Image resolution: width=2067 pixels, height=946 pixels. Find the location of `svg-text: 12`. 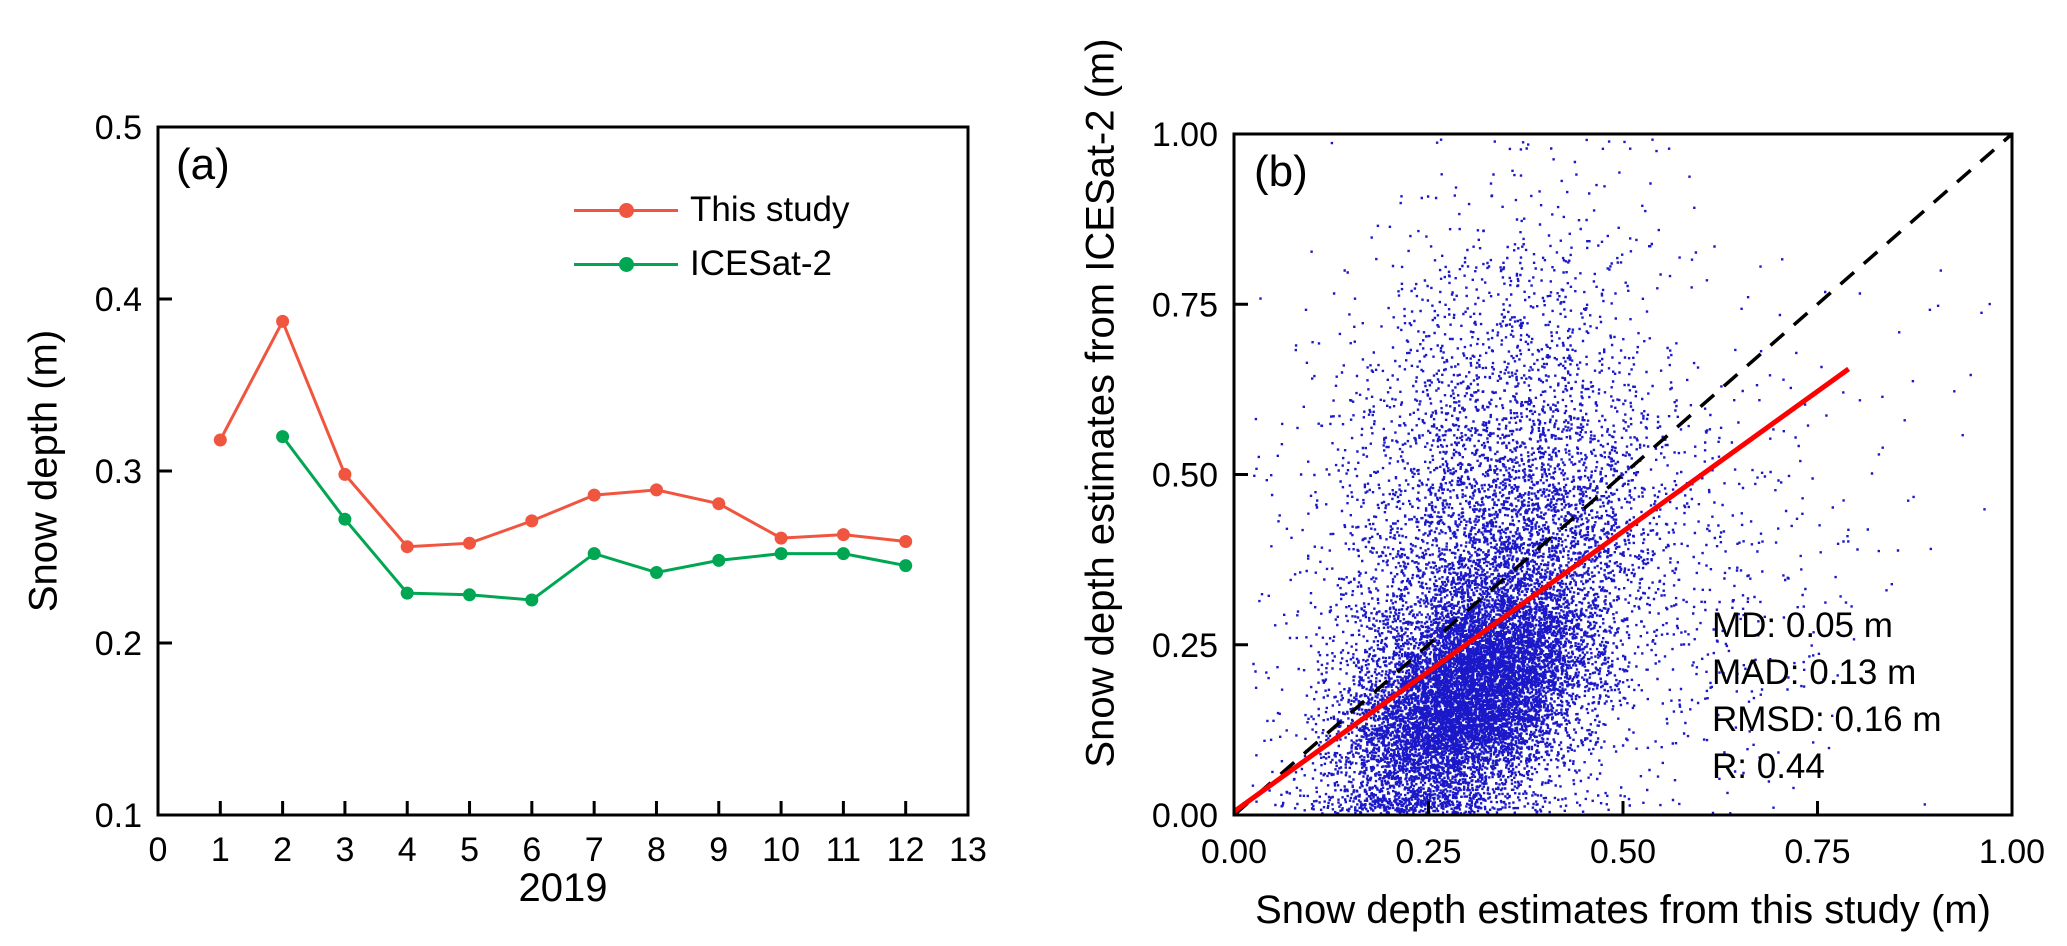

svg-text: 12 is located at coordinates (906, 850).